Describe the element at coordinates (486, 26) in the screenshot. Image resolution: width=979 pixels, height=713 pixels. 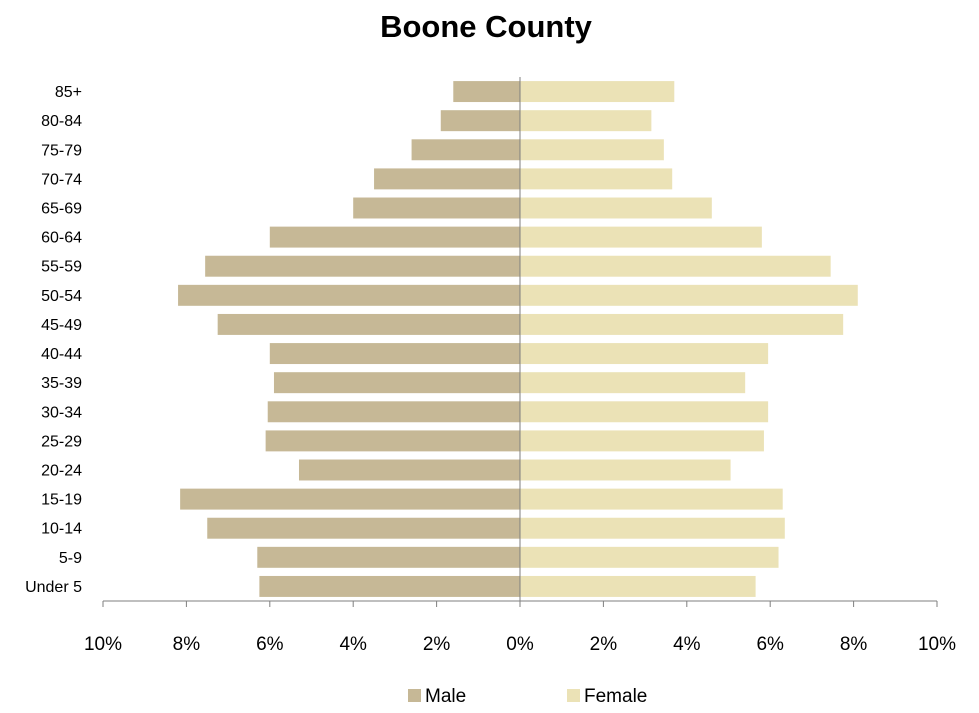
I see `chart-title: Boone County` at that location.